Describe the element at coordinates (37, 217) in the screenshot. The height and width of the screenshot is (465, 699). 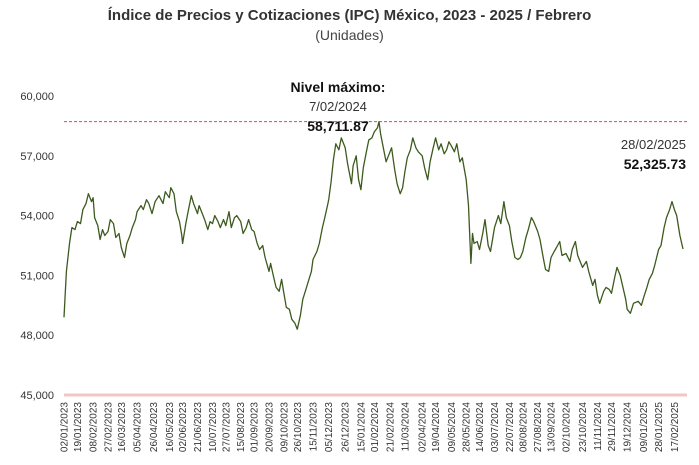
I see `y-tick-label: 54,000` at that location.